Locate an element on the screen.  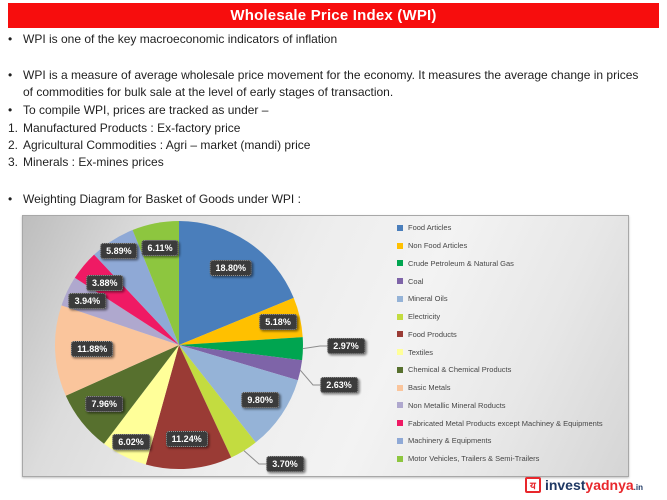
number-marker: 1. is located at coordinates (13, 128).